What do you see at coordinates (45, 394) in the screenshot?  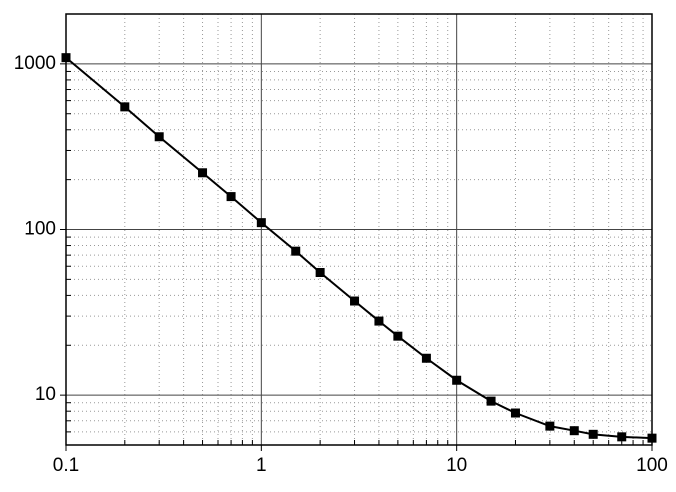 I see `y-tick-label: 10` at bounding box center [45, 394].